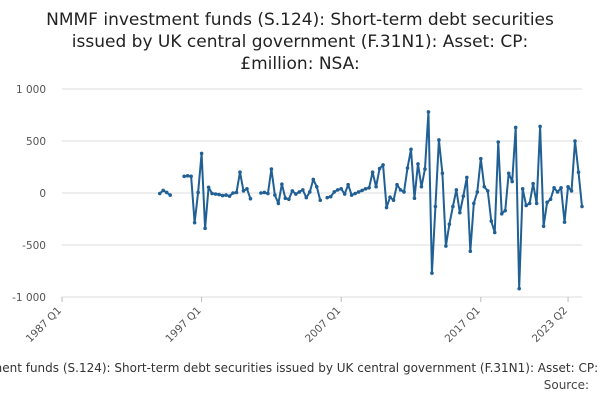  Describe the element at coordinates (36, 142) in the screenshot. I see `y-tick-label: 500` at that location.